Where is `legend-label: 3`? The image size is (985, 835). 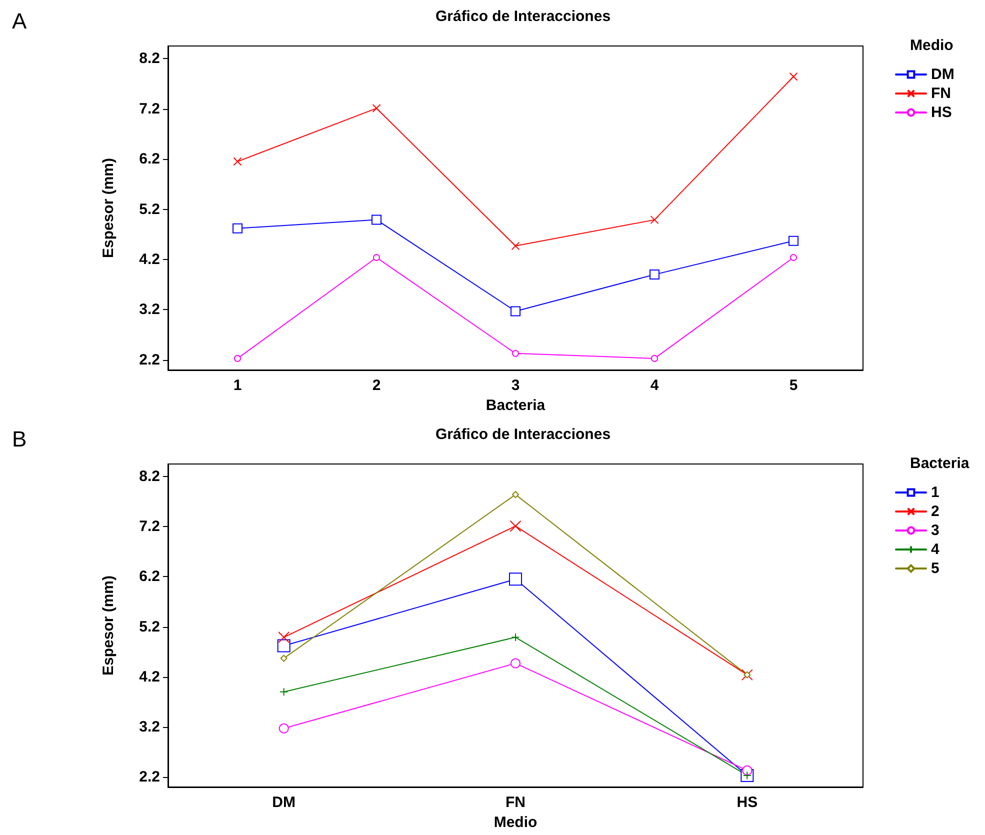
legend-label: 3 is located at coordinates (935, 530).